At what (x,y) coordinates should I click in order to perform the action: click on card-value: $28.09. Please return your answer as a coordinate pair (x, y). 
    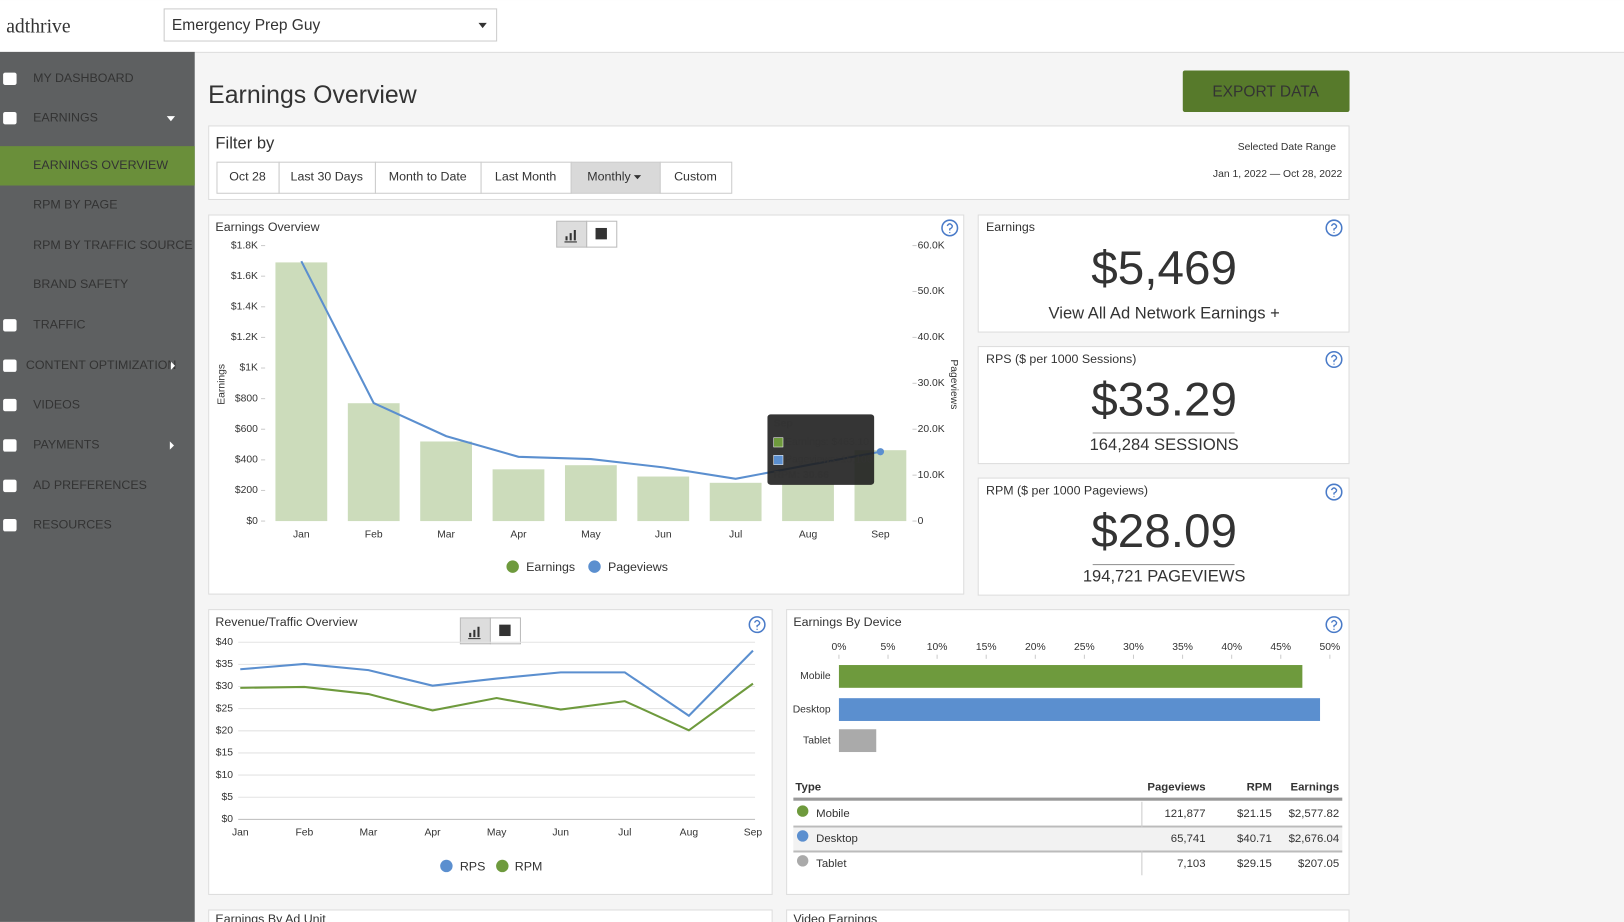
    Looking at the image, I should click on (1164, 531).